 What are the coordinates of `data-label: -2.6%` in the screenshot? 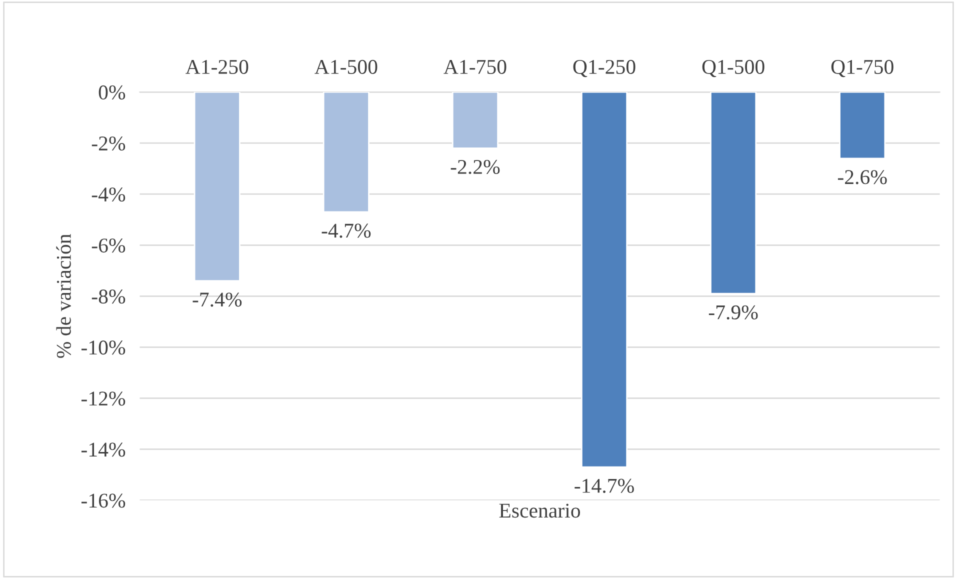 It's located at (862, 177).